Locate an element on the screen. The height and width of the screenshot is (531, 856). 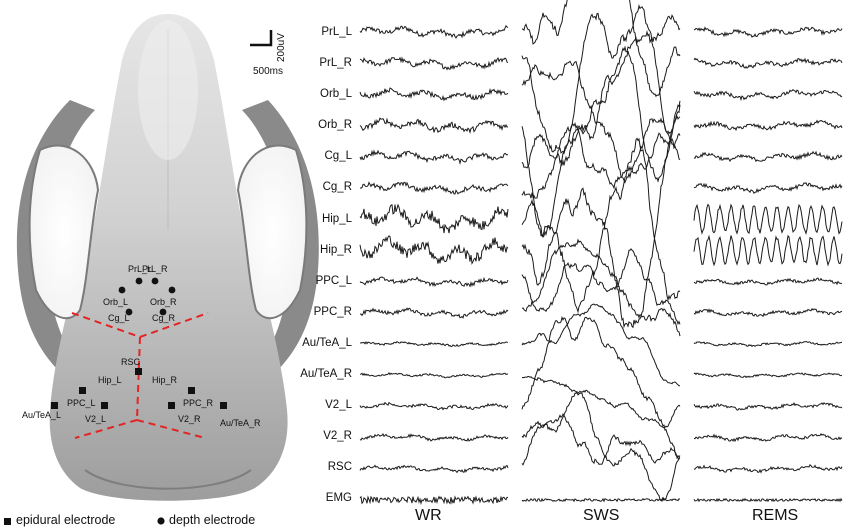
trace-cg-l-rems is located at coordinates (768, 156).